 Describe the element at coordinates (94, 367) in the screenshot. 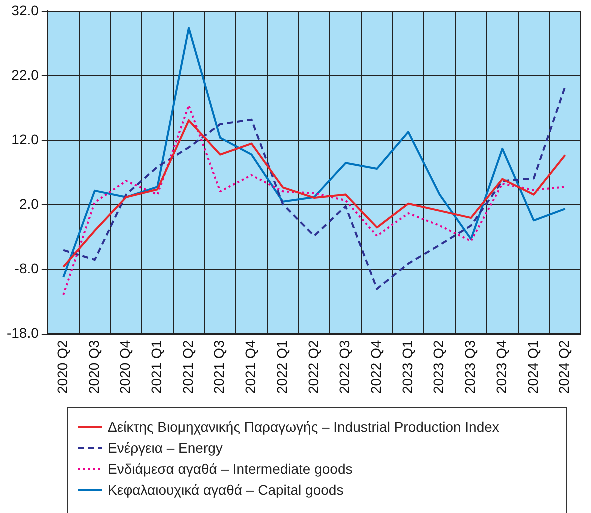

I see `x-tick-label: 2020 Q3` at that location.